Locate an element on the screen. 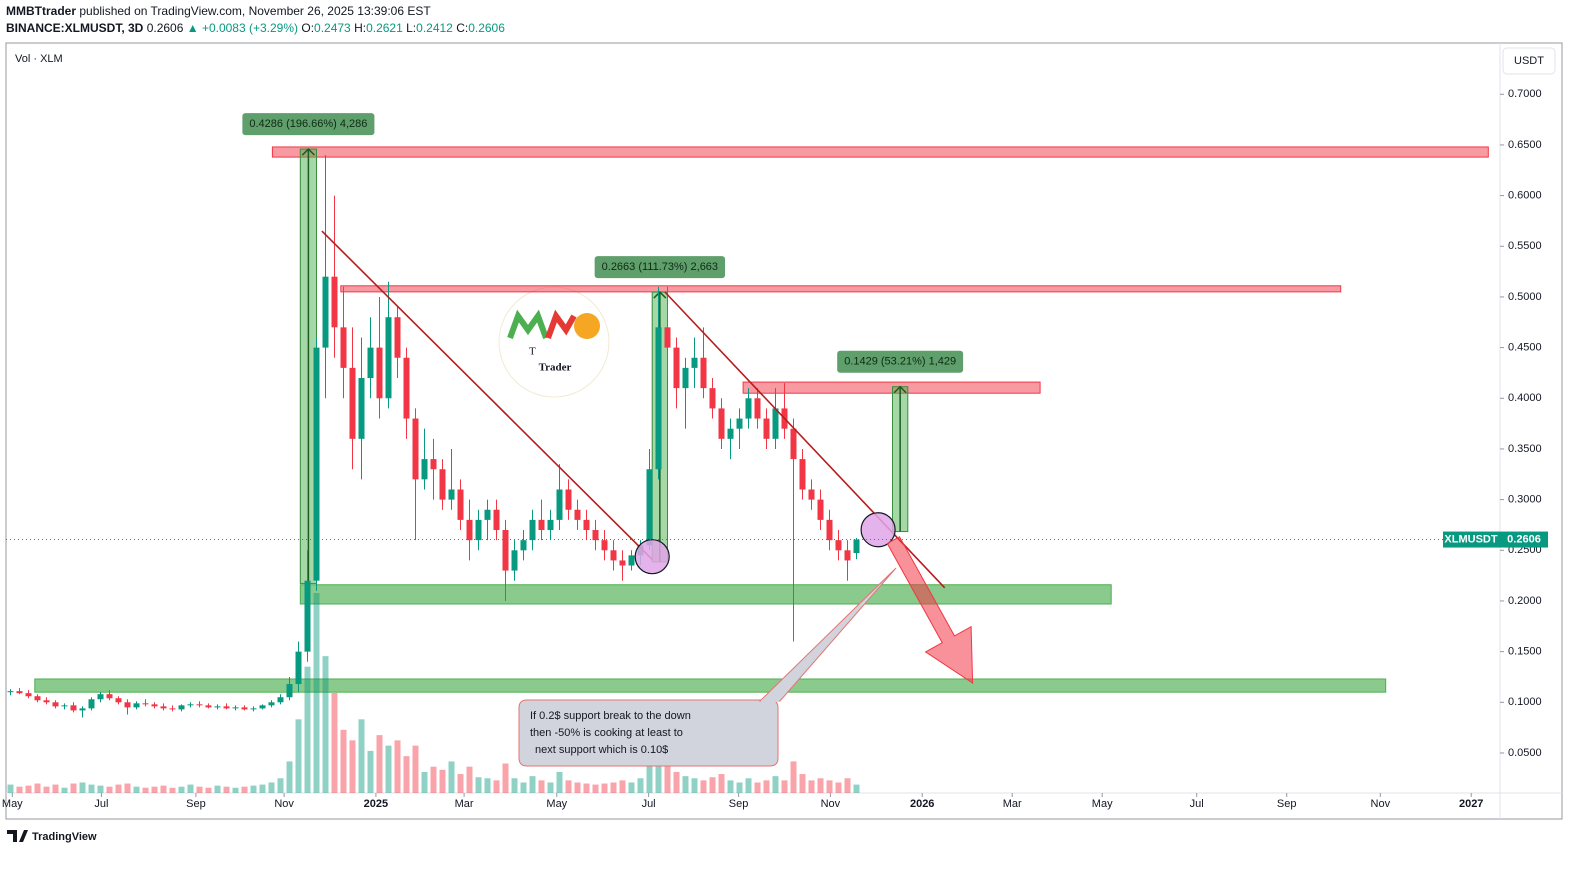 The width and height of the screenshot is (1596, 870). zone is located at coordinates (710, 685).